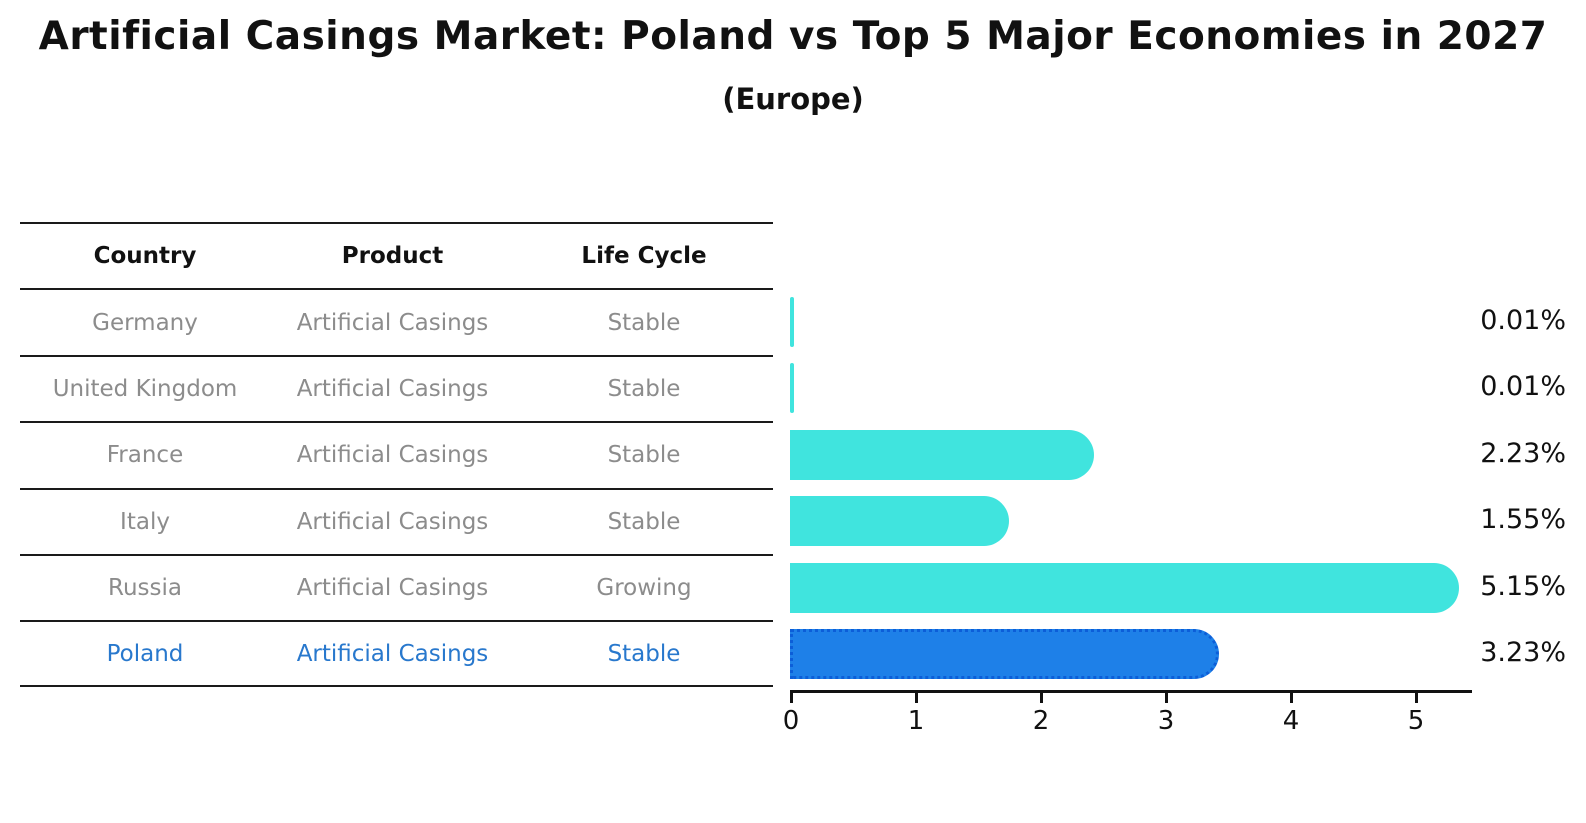 Image resolution: width=1586 pixels, height=823 pixels. Describe the element at coordinates (392, 256) in the screenshot. I see `column-header-product: Product` at that location.